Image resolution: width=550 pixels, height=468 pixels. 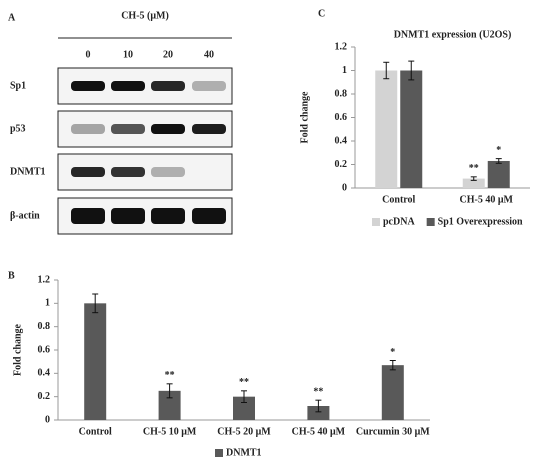 I want to click on dose-label: 0, so click(x=88, y=54).